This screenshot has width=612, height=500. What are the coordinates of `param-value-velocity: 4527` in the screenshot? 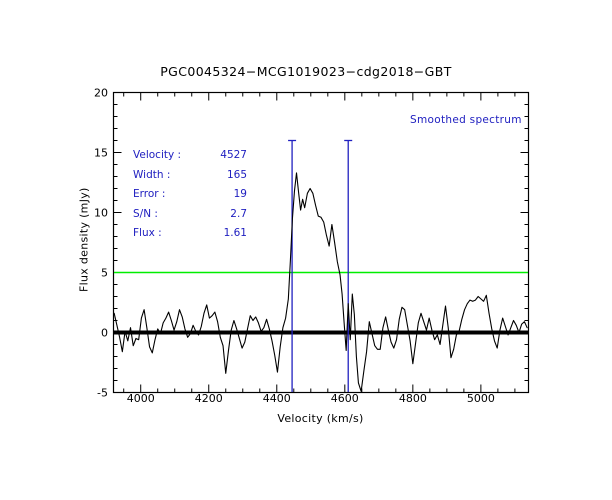 It's located at (233, 155).